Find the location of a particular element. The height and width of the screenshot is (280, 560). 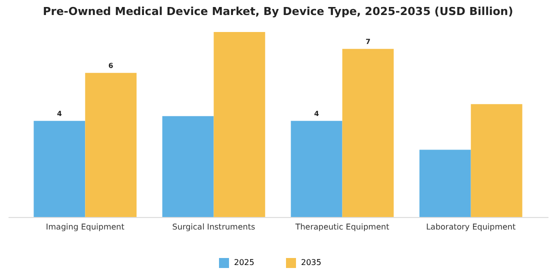

legend-label: 2025 is located at coordinates (244, 262).